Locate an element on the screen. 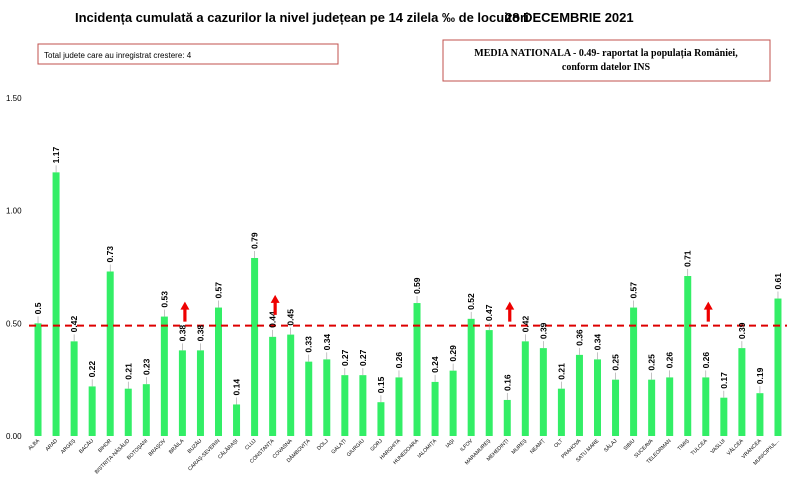  data-label: 0.44 is located at coordinates (273, 319).